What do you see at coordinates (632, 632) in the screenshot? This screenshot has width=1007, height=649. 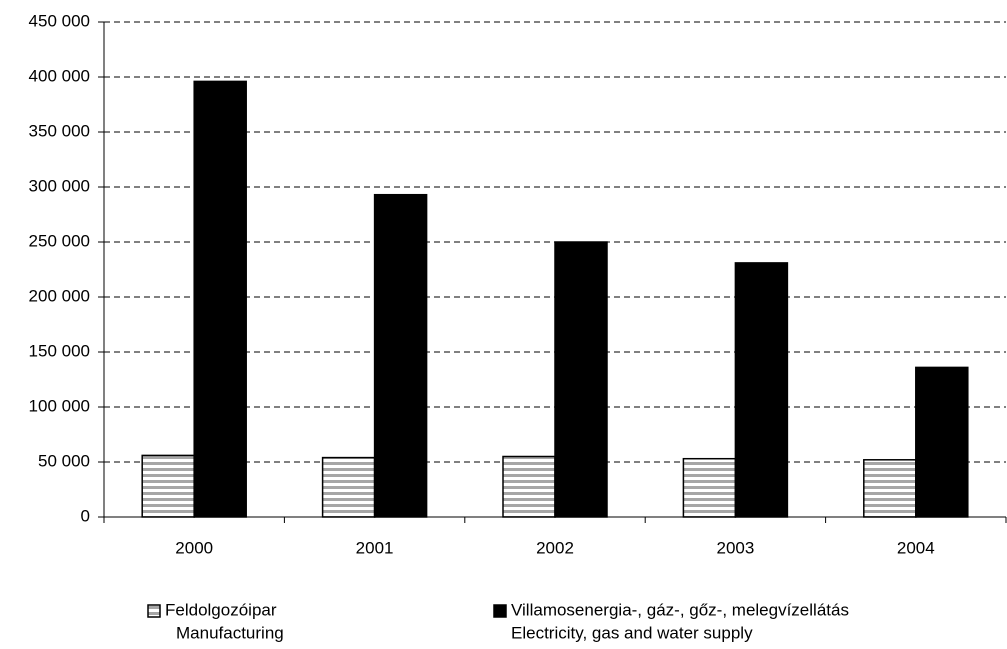 I see `legend-label-en: Electricity, gas and water supply` at bounding box center [632, 632].